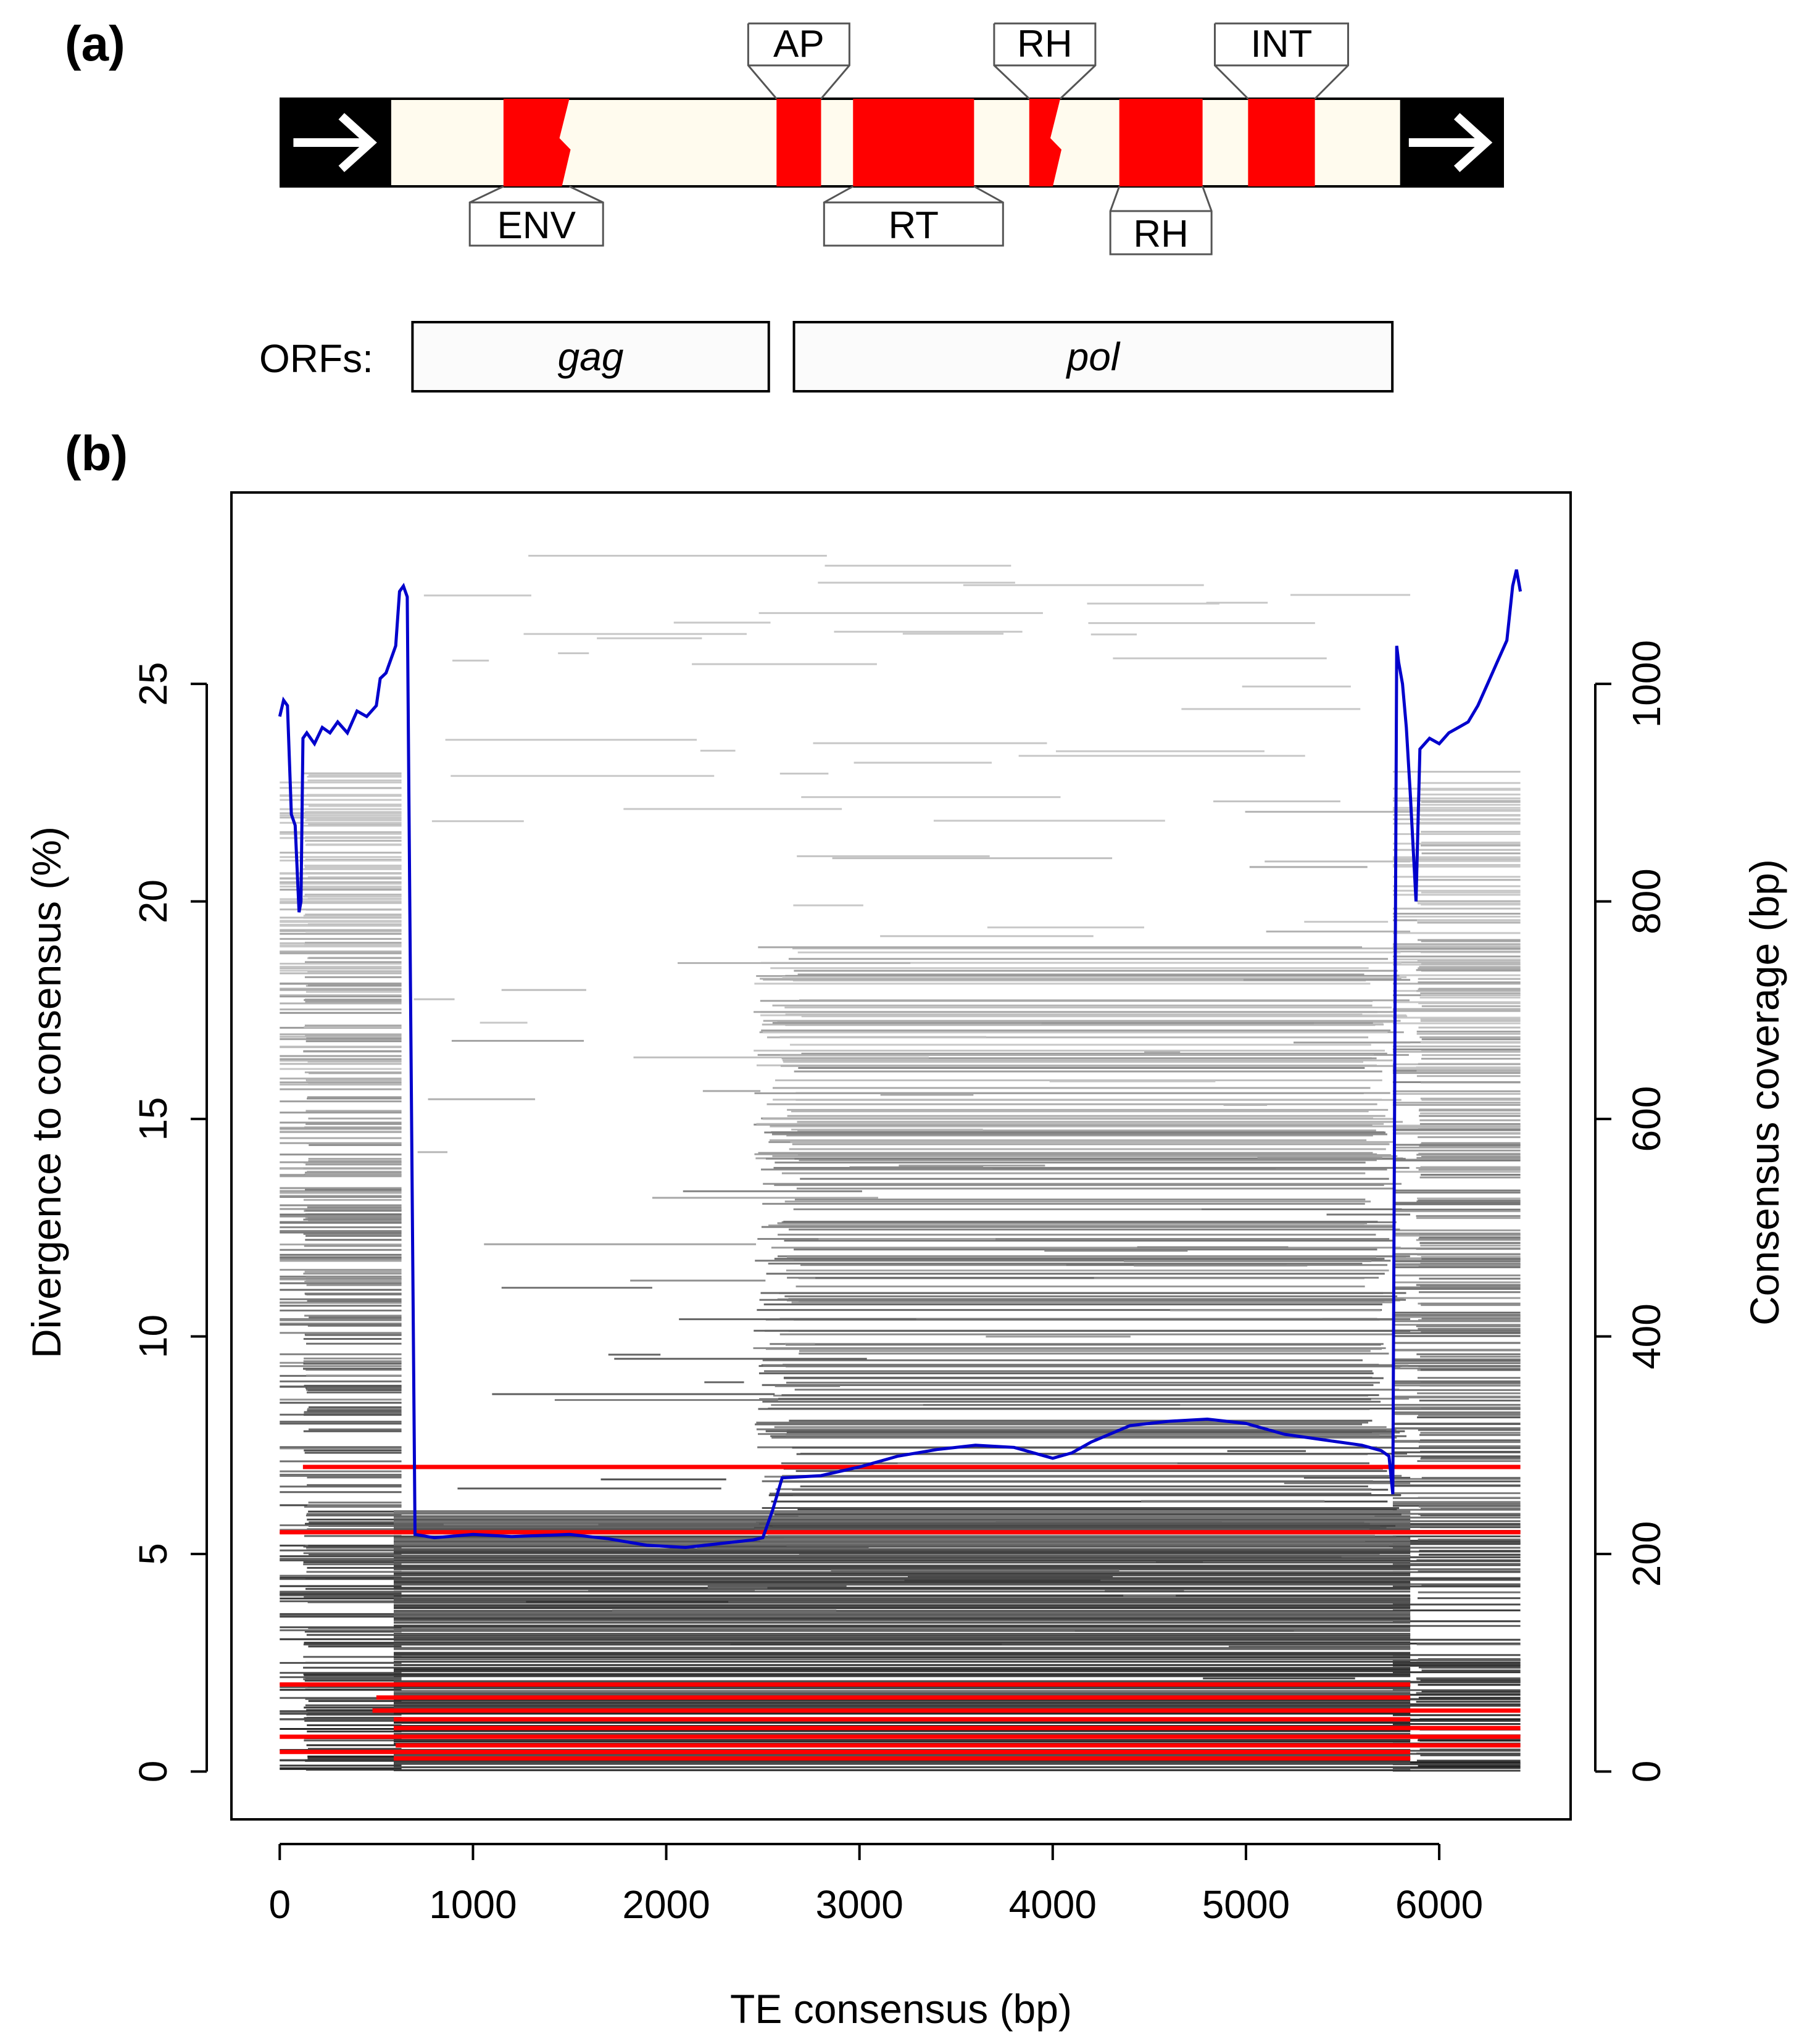  Describe the element at coordinates (901, 2009) in the screenshot. I see `x-axis-title: TE consensus (bp)` at that location.